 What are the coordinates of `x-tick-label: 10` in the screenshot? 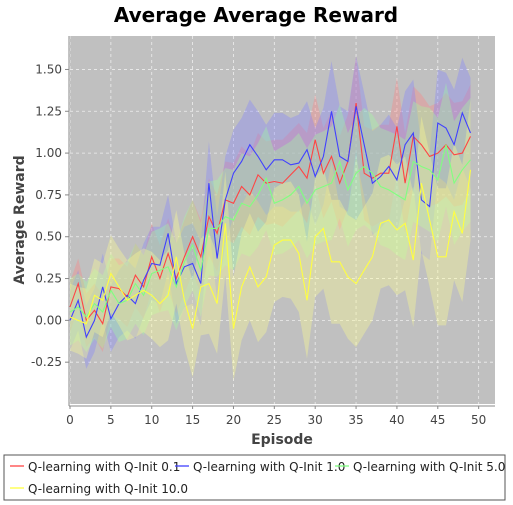 It's located at (151, 420).